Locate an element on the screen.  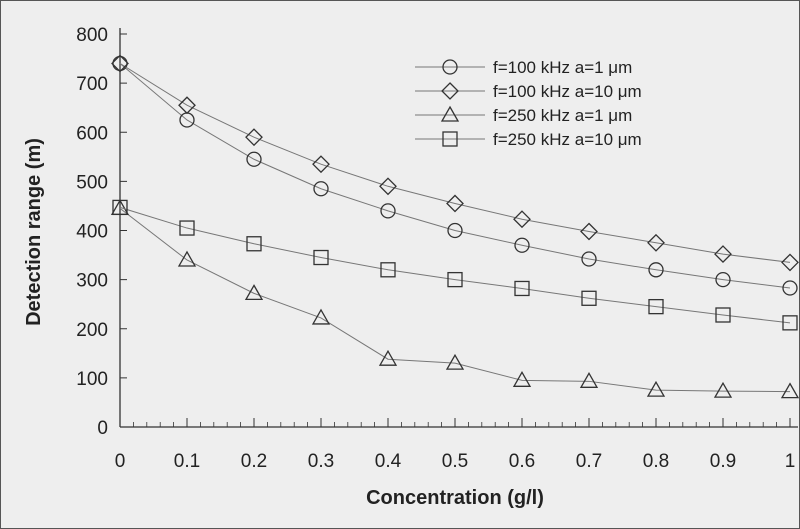
x-tick-label: 0.4 is located at coordinates (388, 461).